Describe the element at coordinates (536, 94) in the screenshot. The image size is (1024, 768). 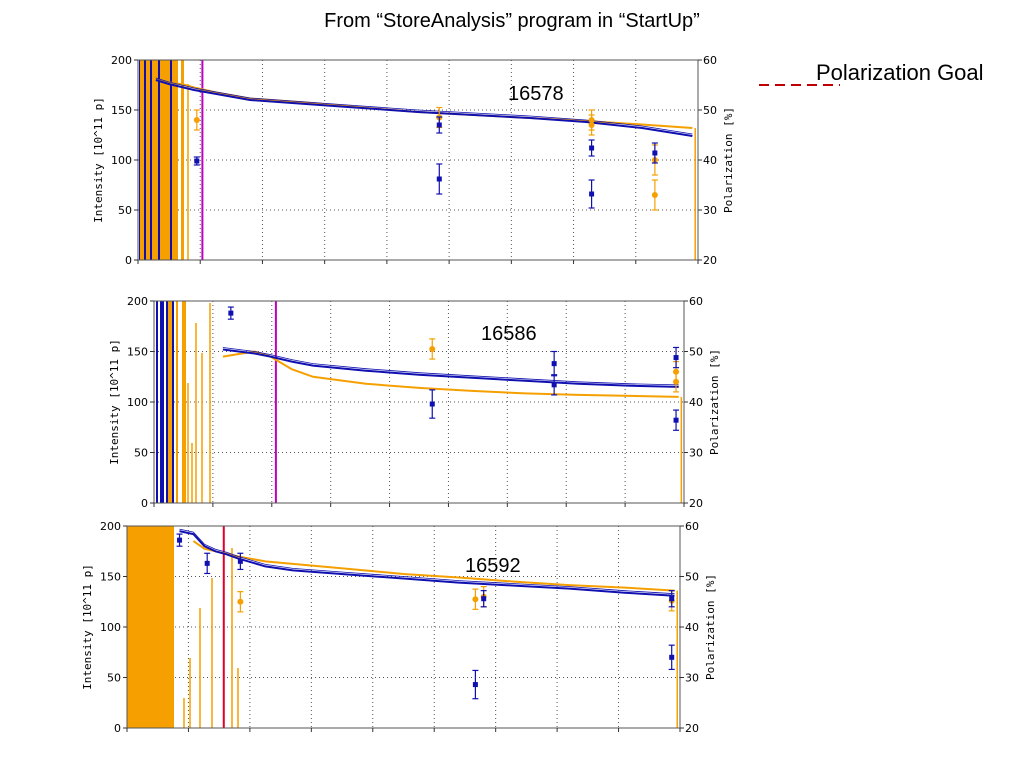
I see `run-number-label: 16578` at that location.